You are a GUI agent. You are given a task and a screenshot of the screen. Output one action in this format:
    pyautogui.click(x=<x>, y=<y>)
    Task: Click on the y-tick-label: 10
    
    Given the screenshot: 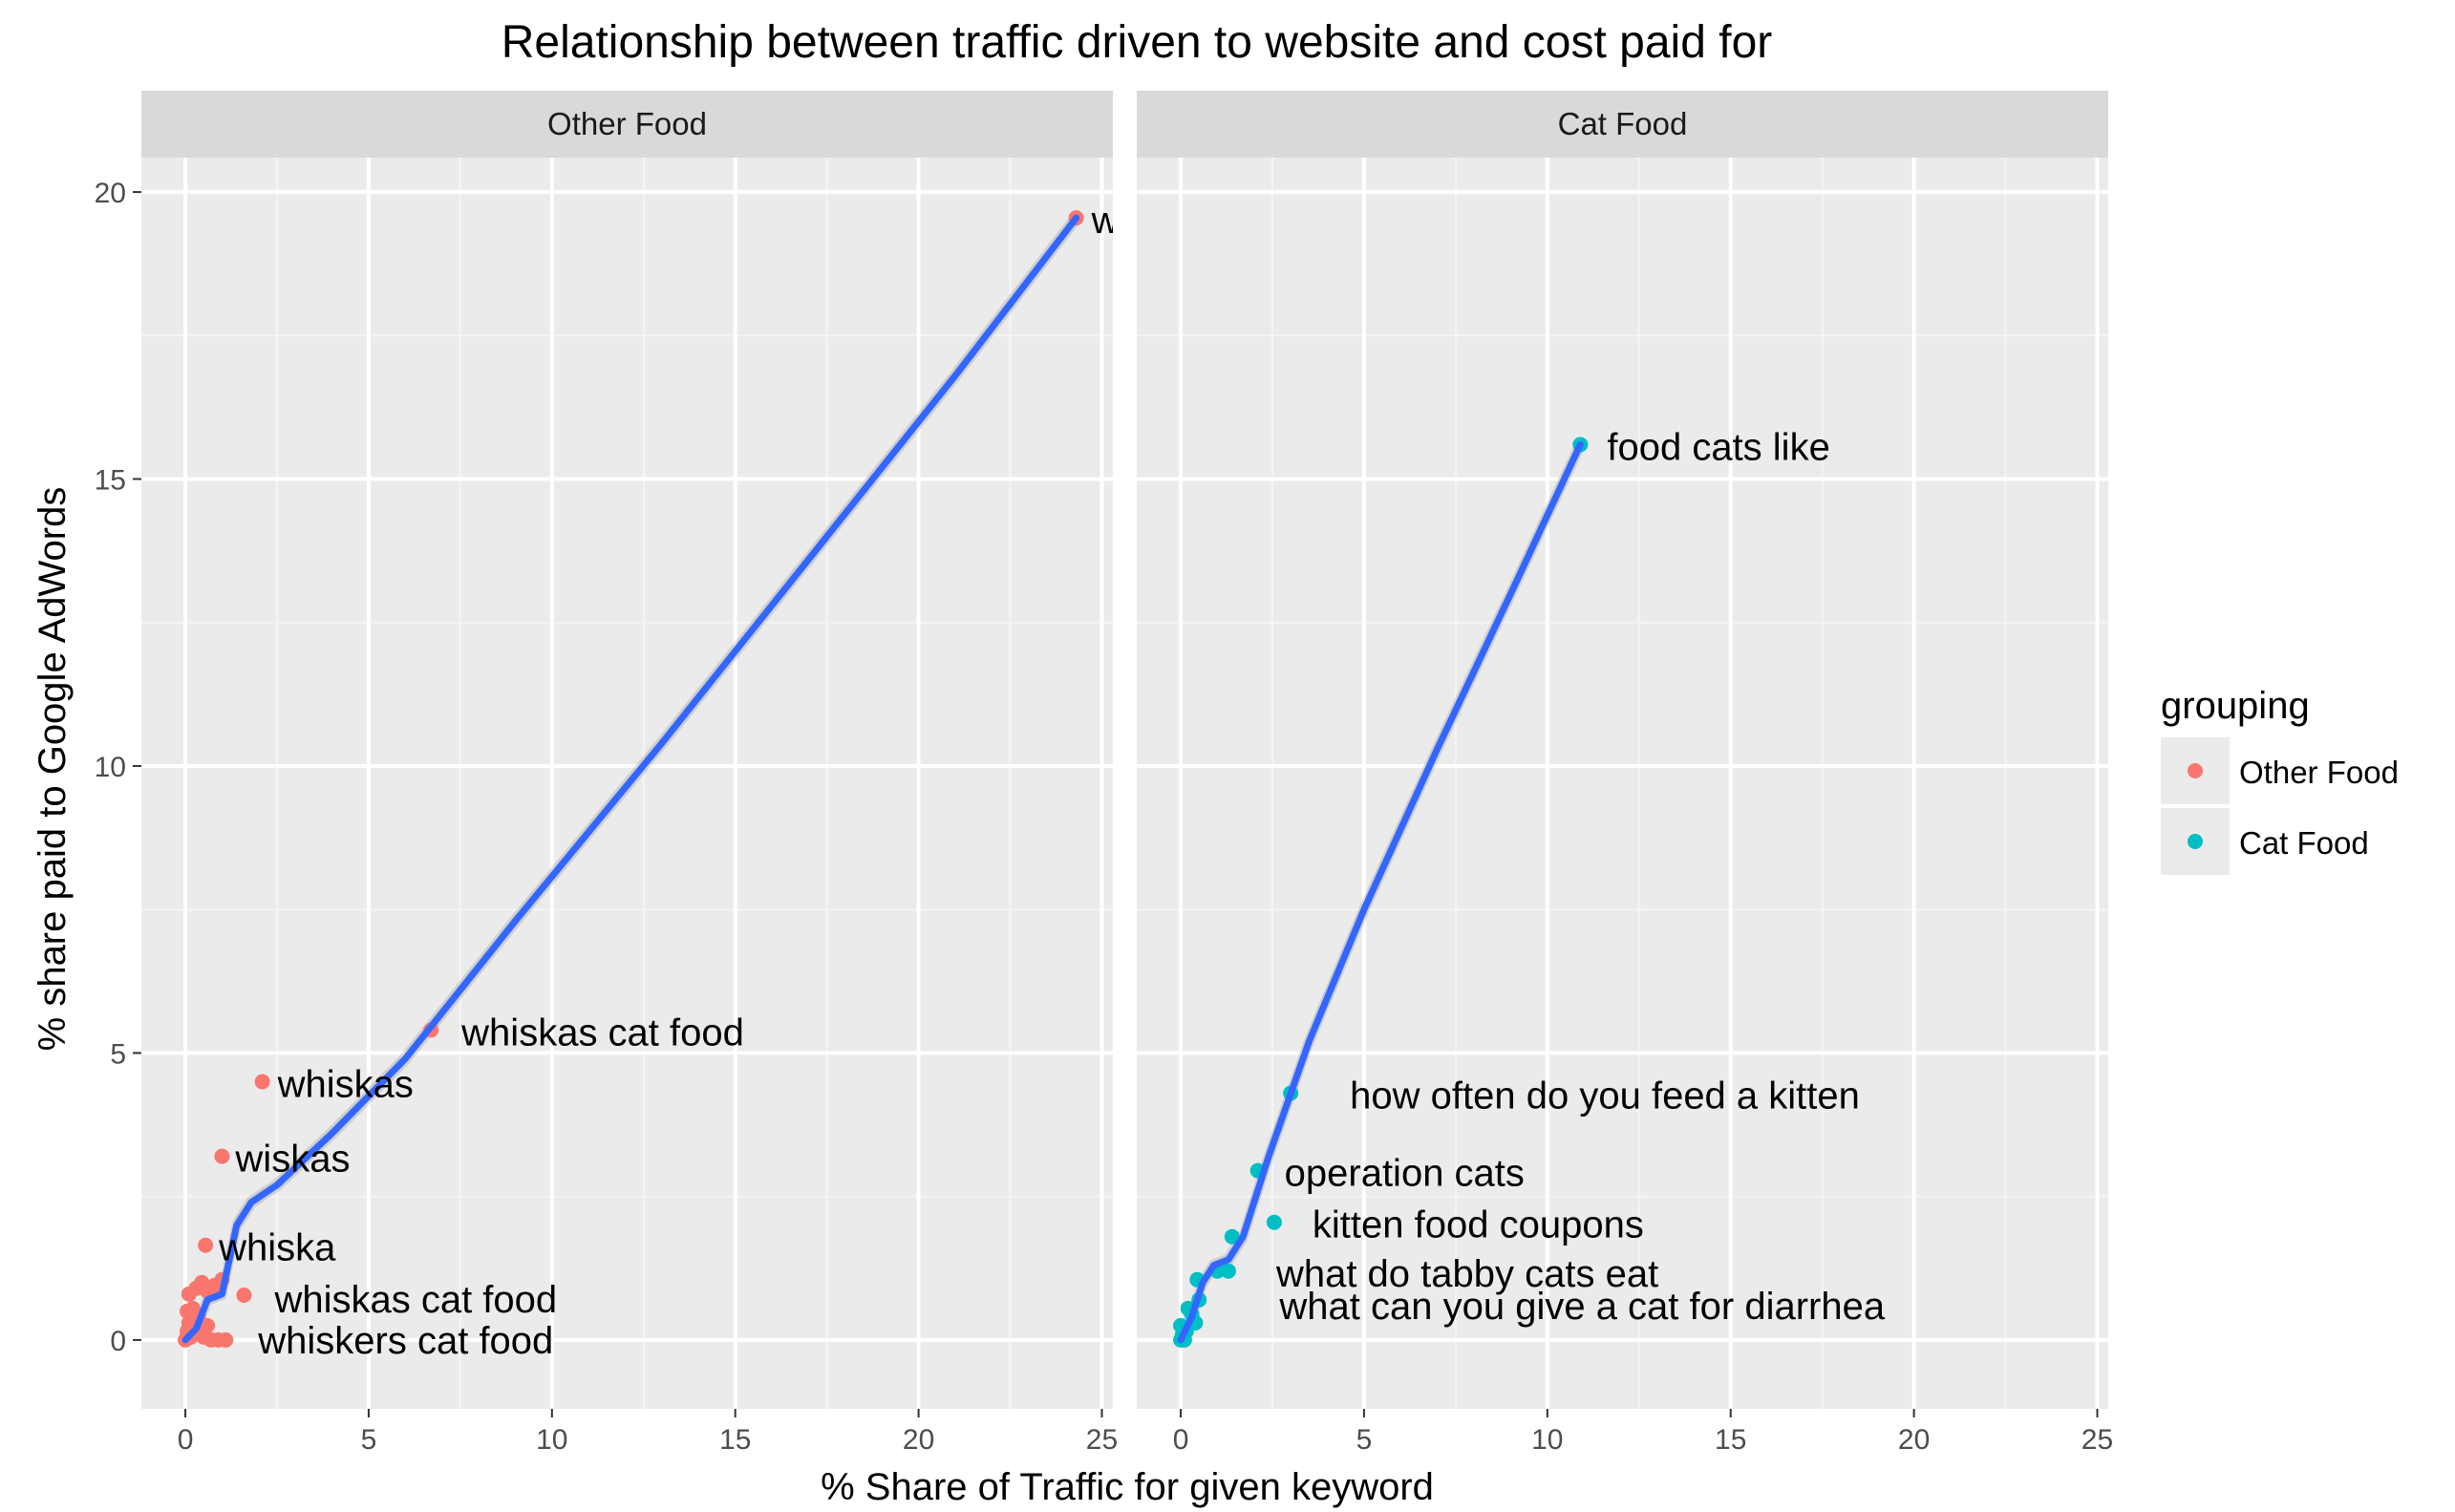 What is the action you would take?
    pyautogui.click(x=110, y=767)
    